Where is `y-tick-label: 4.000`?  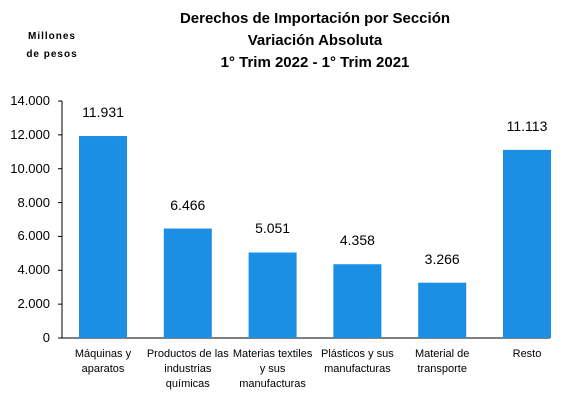 y-tick-label: 4.000 is located at coordinates (33, 270).